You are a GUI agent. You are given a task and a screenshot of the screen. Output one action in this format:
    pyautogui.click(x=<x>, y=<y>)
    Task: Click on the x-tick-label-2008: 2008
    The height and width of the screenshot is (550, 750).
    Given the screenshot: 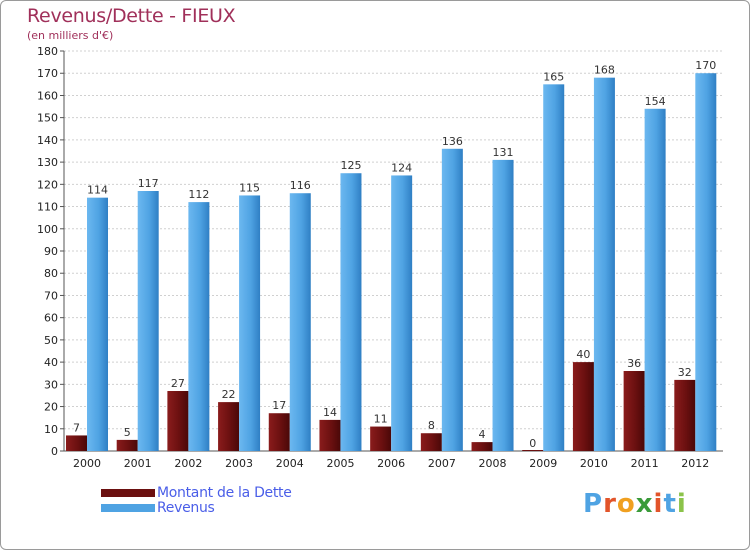 What is the action you would take?
    pyautogui.click(x=493, y=463)
    